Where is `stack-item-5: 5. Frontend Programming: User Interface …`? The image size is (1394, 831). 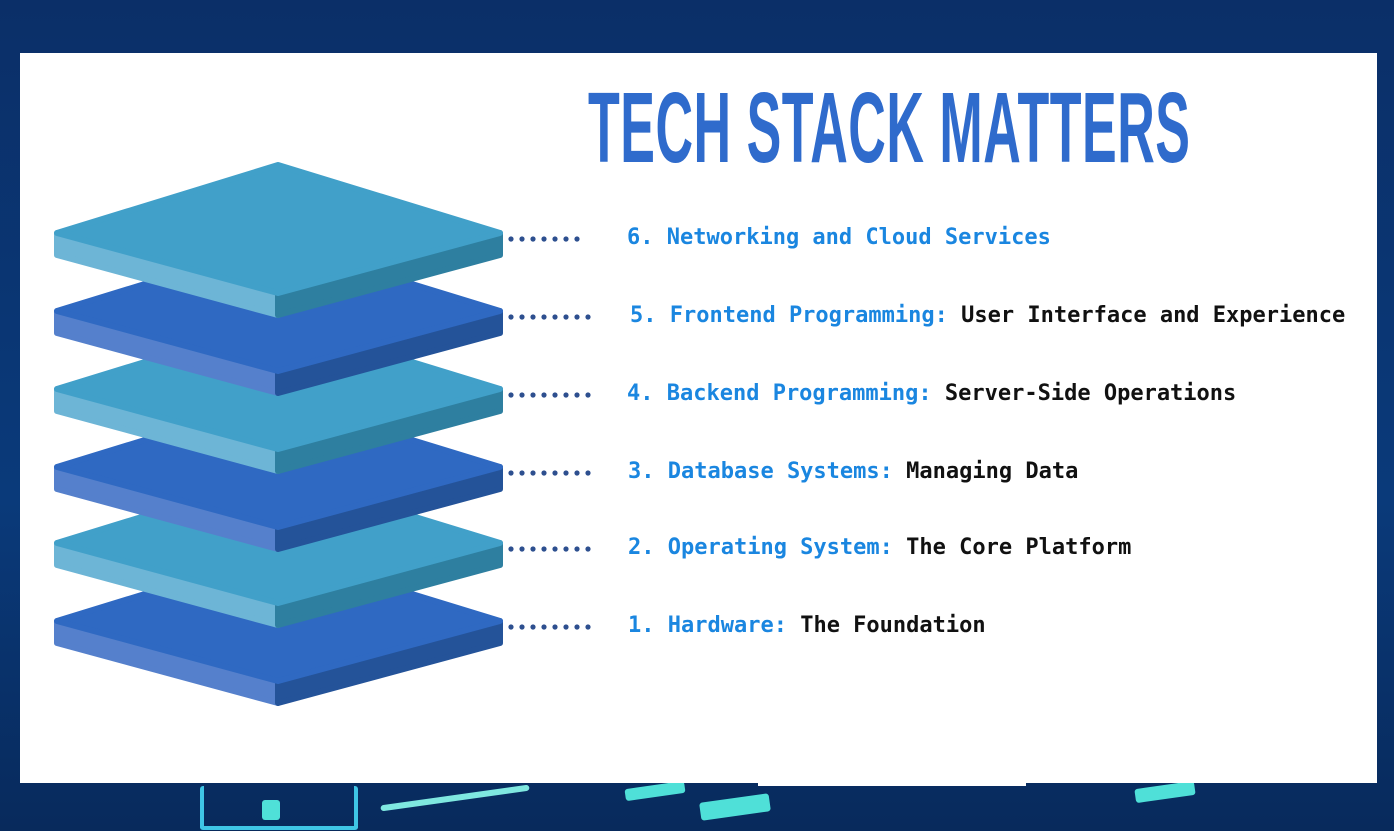
stack-item-5: 5. Frontend Programming: User Interface … is located at coordinates (987, 316).